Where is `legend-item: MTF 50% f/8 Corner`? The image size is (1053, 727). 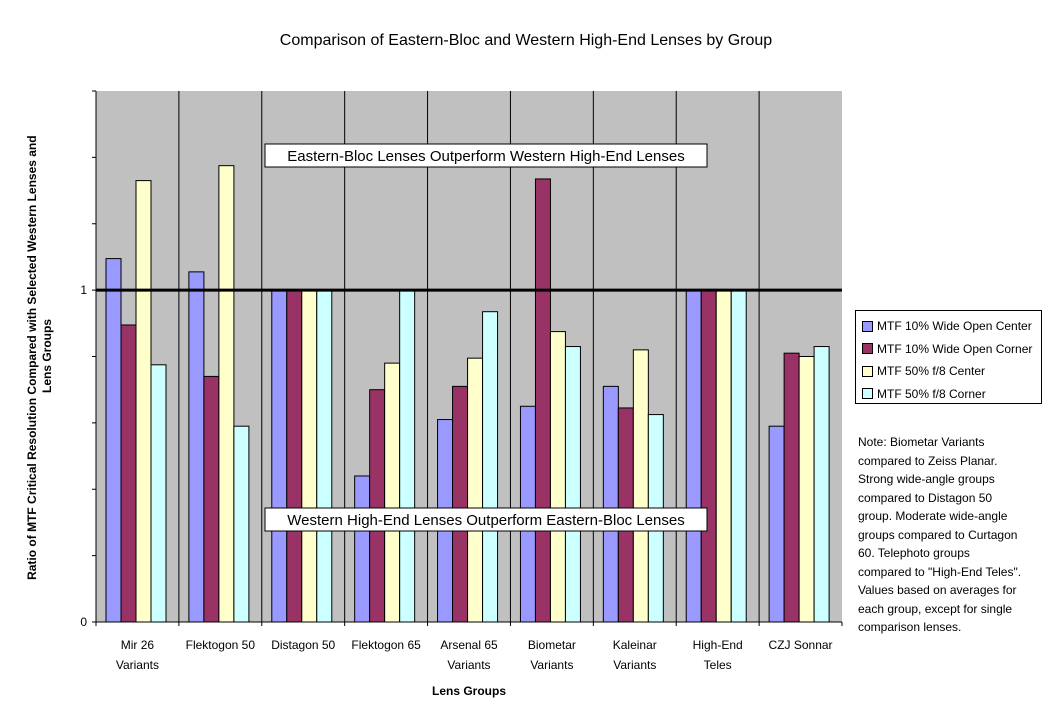 legend-item: MTF 50% f/8 Corner is located at coordinates (948, 394).